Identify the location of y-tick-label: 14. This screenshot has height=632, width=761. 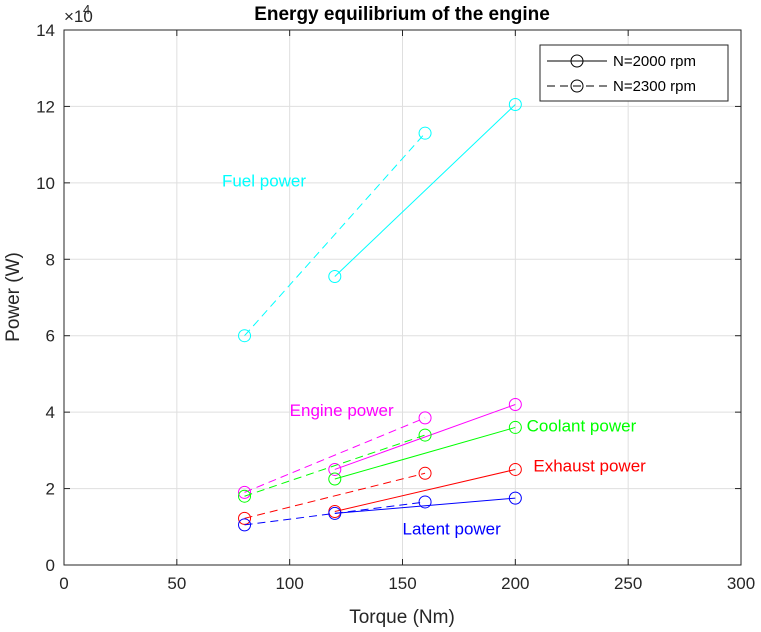
(45, 30).